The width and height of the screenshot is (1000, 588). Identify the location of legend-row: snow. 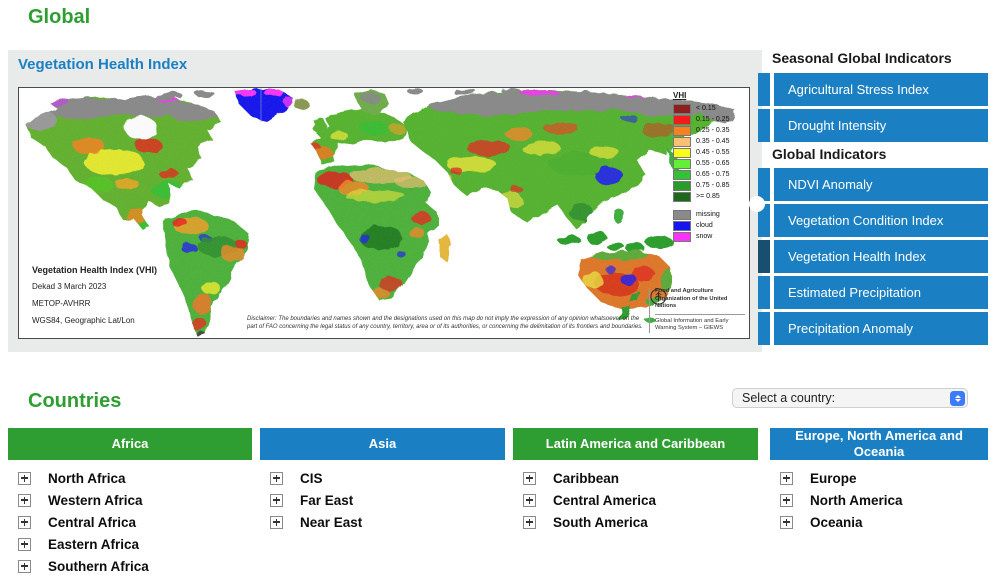
(710, 236).